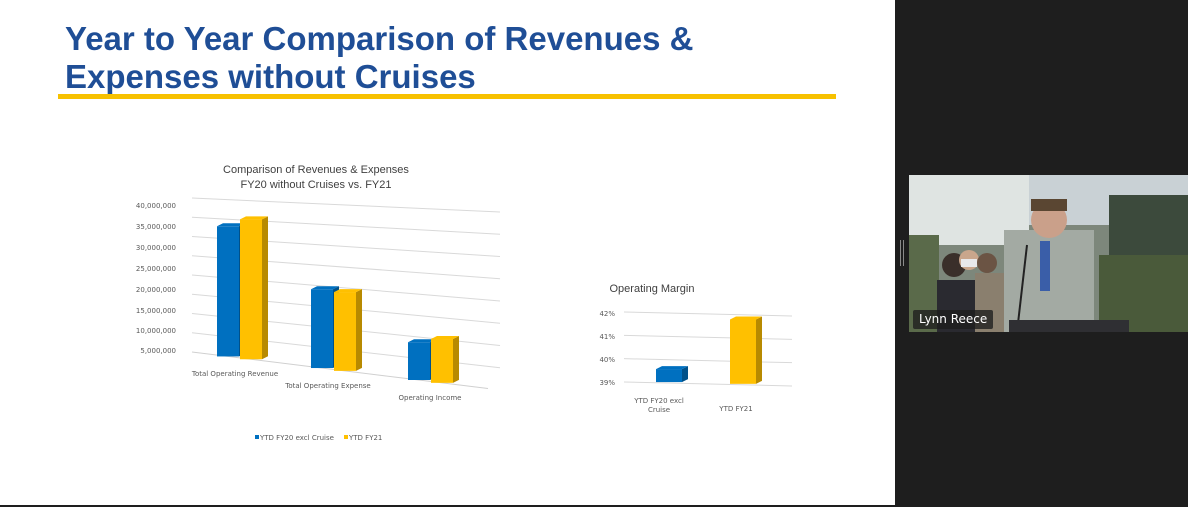 The width and height of the screenshot is (1188, 507). What do you see at coordinates (156, 248) in the screenshot?
I see `y-tick-label: 30,000,000` at bounding box center [156, 248].